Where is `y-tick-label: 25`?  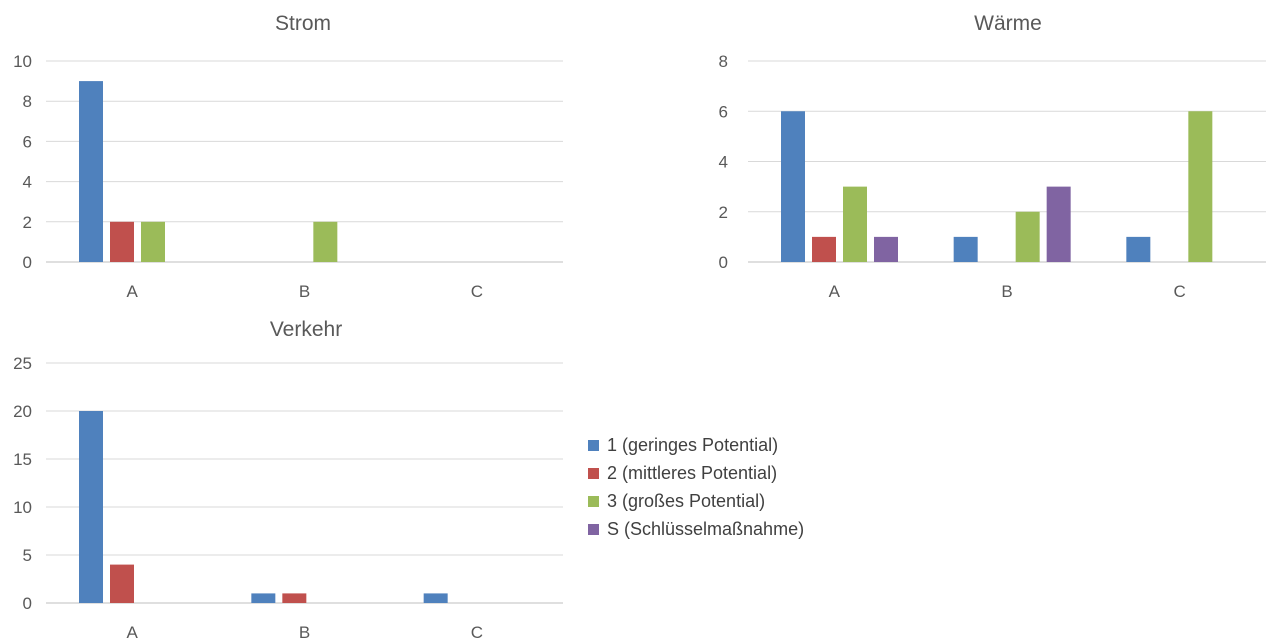
y-tick-label: 25 is located at coordinates (22, 363).